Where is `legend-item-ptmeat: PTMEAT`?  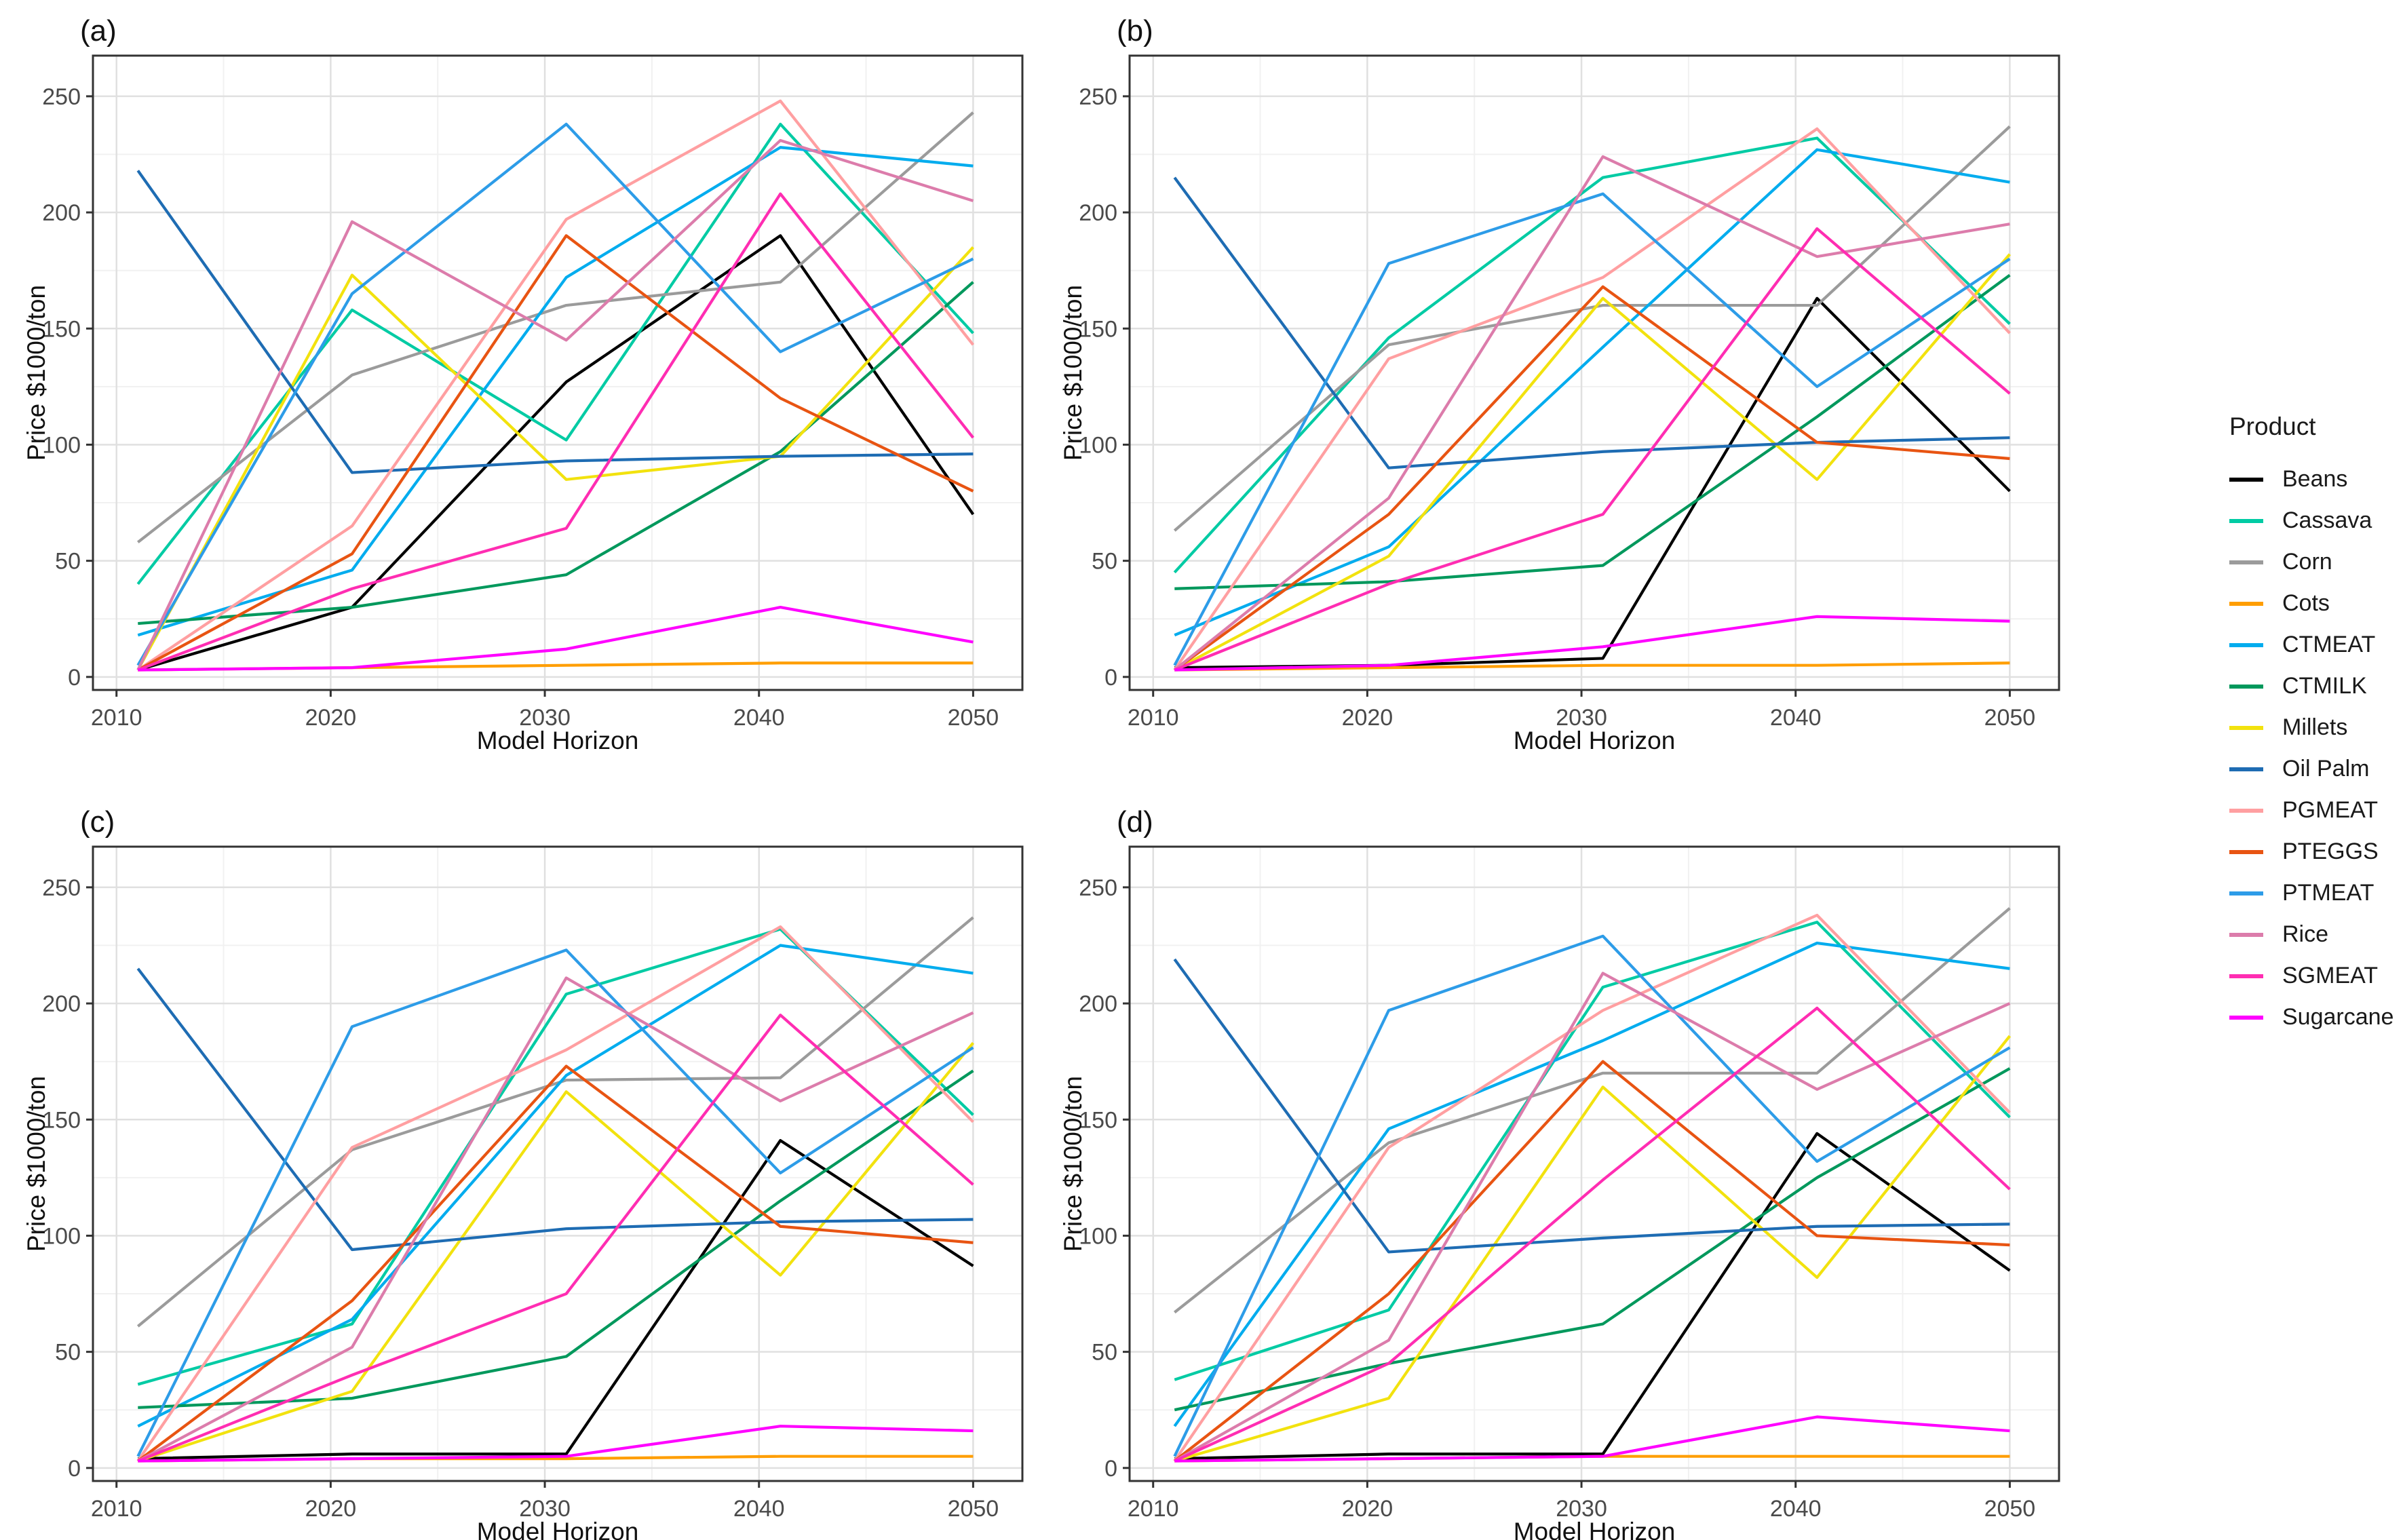
legend-item-ptmeat: PTMEAT is located at coordinates (2314, 893).